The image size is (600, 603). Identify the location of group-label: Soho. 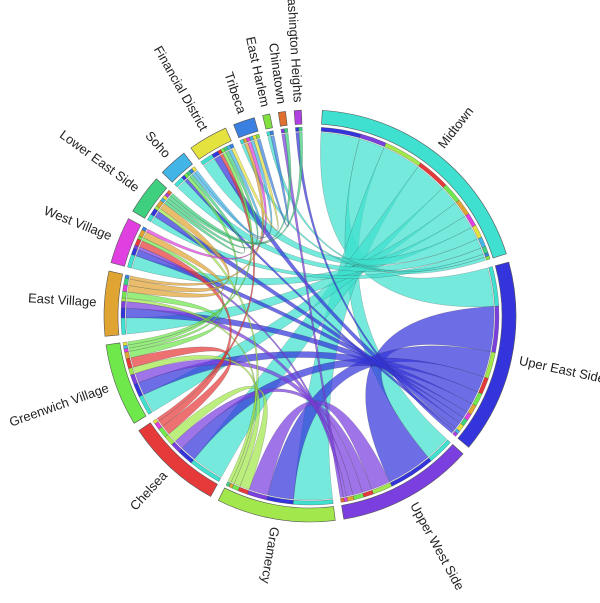
(157, 144).